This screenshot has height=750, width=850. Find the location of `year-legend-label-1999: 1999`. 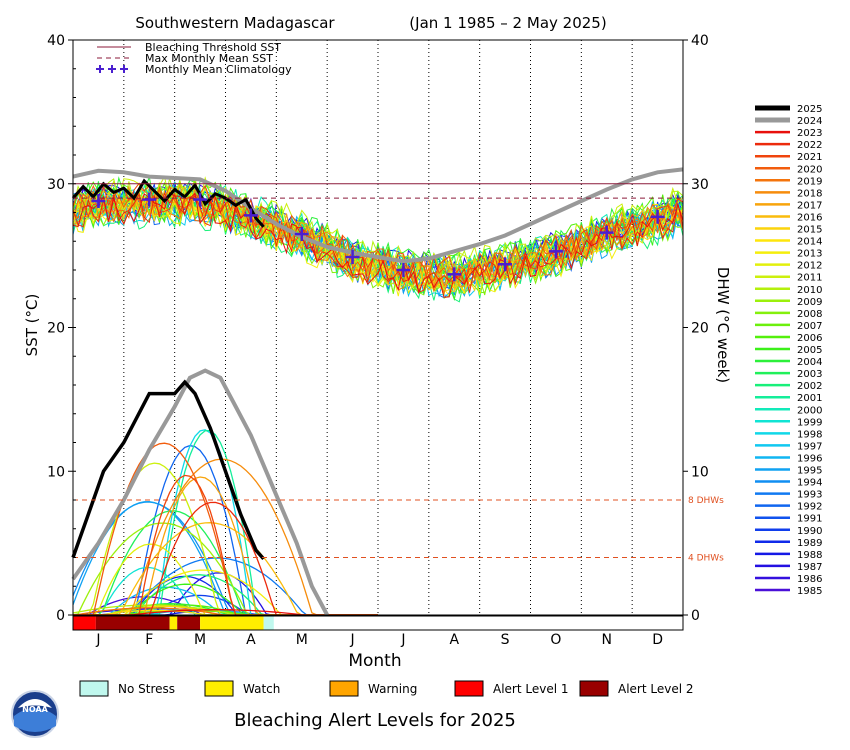

year-legend-label-1999: 1999 is located at coordinates (809, 422).